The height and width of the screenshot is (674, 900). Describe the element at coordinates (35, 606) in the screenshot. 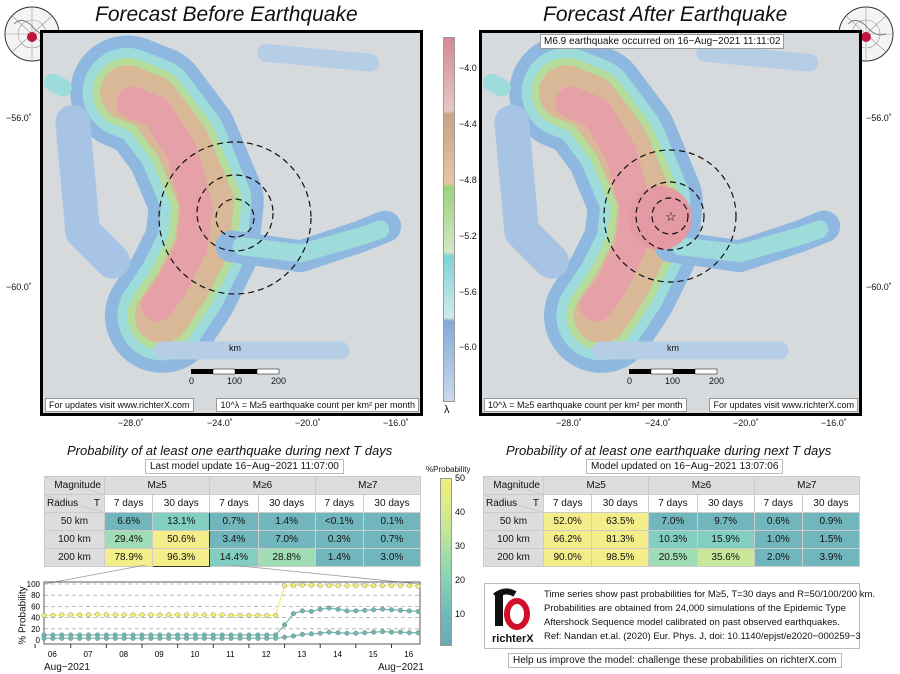

I see `y-tick-label: 60` at that location.